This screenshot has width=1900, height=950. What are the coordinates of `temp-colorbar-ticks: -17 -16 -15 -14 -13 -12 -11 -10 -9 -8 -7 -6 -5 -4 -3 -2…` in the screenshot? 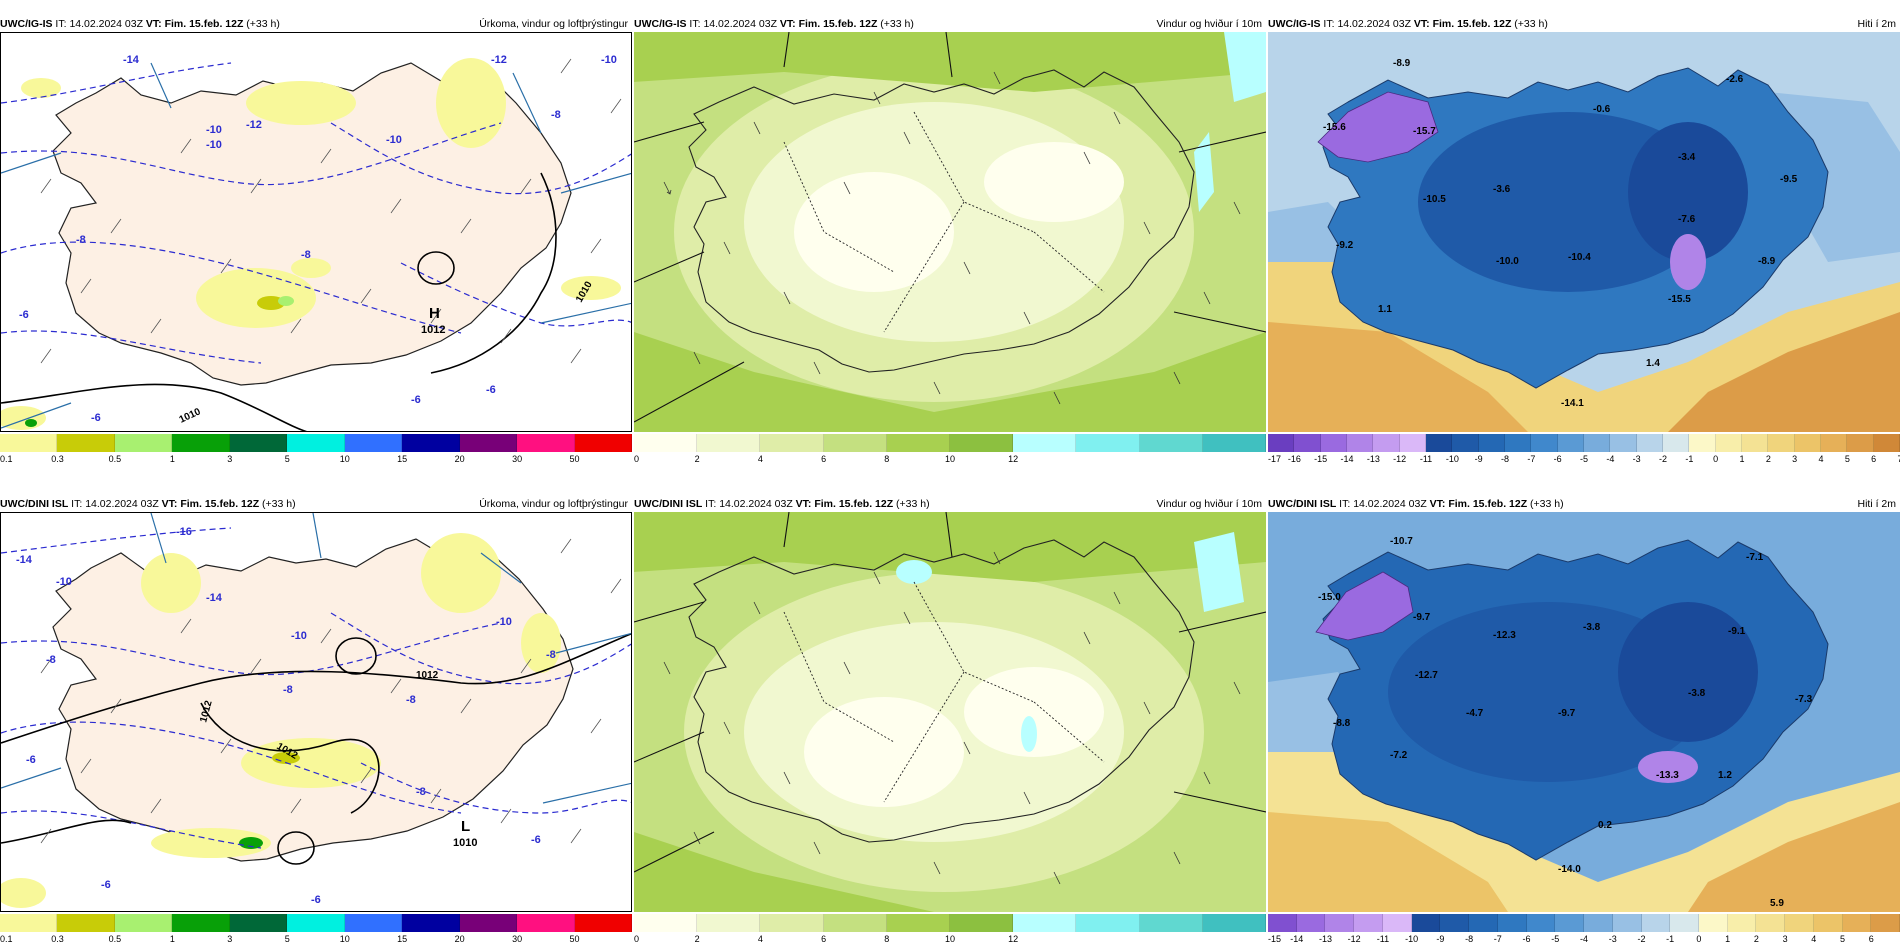 It's located at (1584, 461).